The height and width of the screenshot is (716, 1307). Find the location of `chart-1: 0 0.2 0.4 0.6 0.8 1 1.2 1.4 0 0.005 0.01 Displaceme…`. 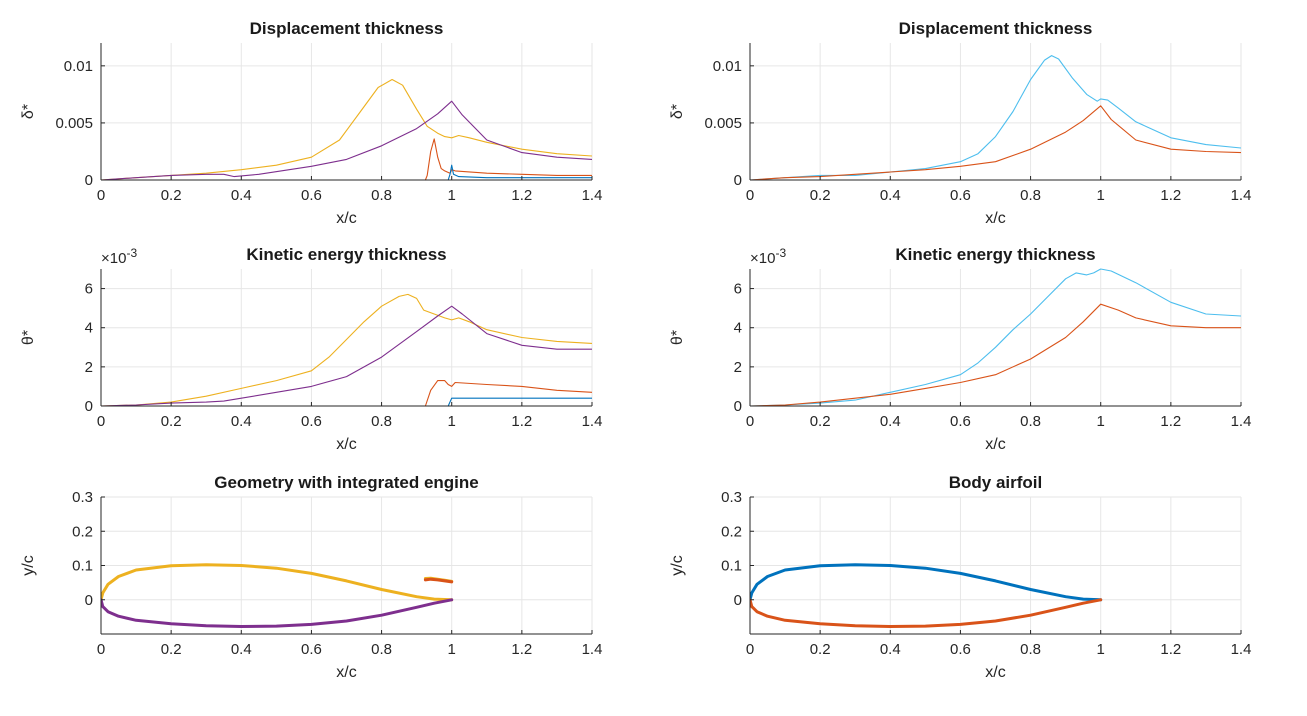

chart-1: 0 0.2 0.4 0.6 0.8 1 1.2 1.4 0 0.005 0.01 Displaceme… is located at coordinates (311, 123).